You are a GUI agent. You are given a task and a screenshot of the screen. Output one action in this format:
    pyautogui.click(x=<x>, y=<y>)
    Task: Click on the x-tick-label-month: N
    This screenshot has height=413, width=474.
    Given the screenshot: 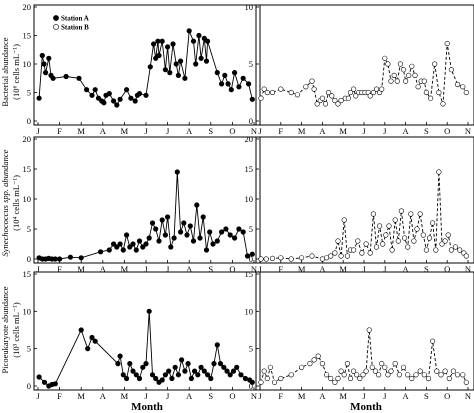 What is the action you would take?
    pyautogui.click(x=468, y=396)
    